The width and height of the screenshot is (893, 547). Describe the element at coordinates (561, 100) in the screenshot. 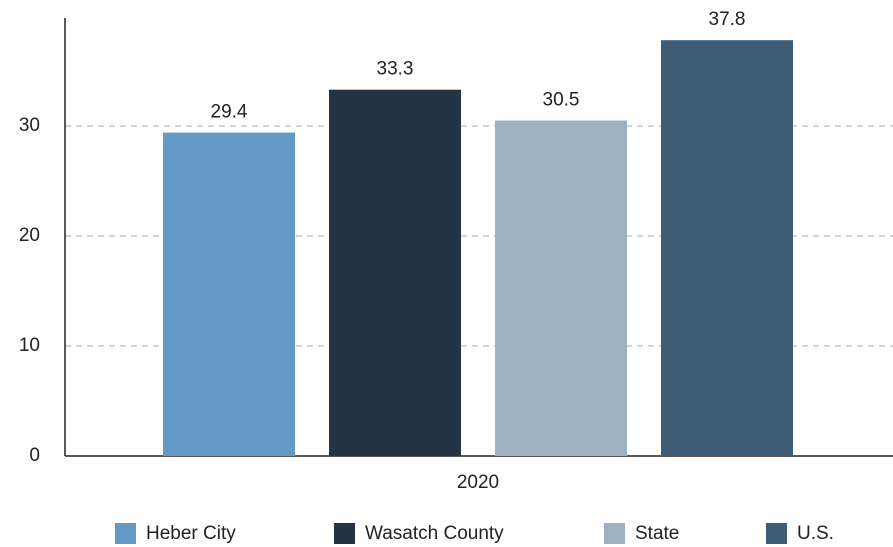

I see `value-label: 30.5` at that location.